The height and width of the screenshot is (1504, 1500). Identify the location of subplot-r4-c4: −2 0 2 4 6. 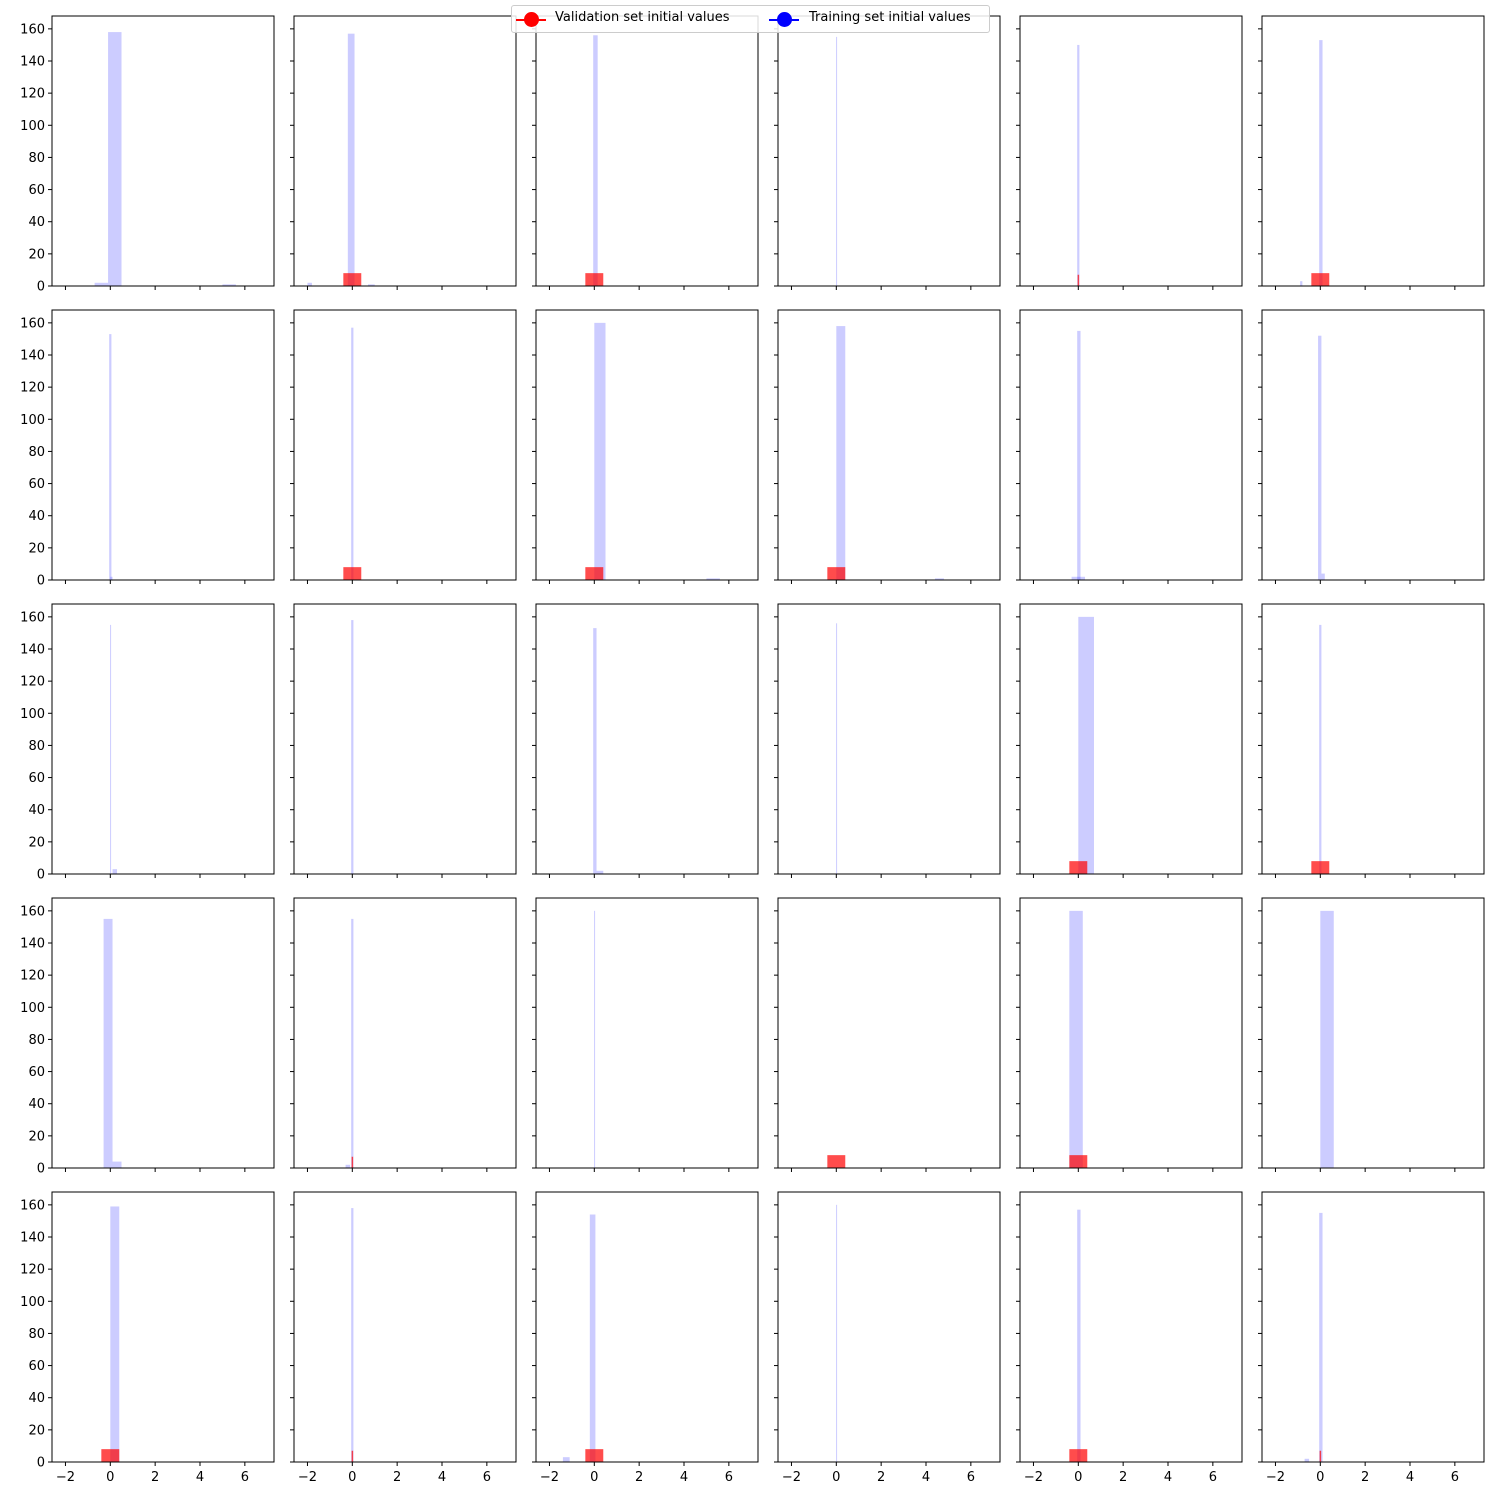
(1129, 1338).